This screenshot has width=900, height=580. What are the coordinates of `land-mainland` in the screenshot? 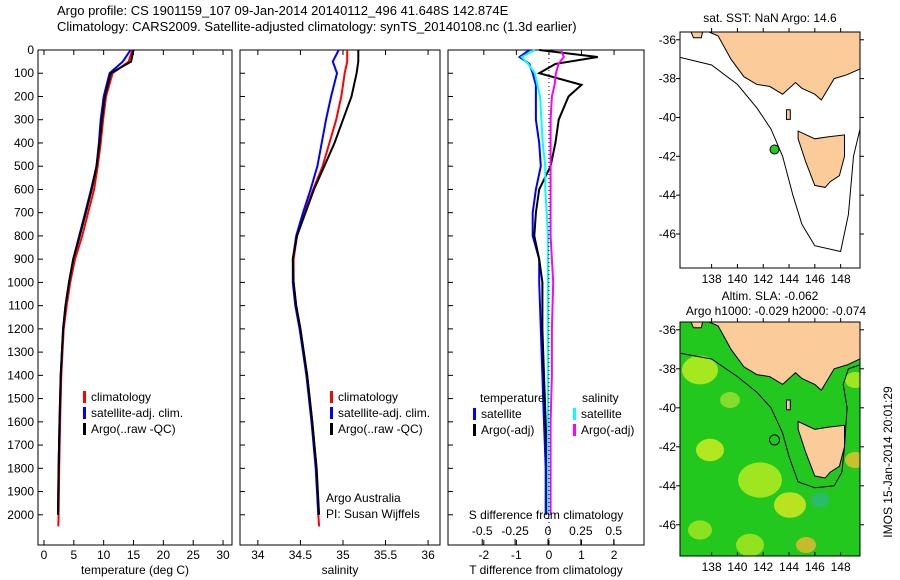 It's located at (784, 66).